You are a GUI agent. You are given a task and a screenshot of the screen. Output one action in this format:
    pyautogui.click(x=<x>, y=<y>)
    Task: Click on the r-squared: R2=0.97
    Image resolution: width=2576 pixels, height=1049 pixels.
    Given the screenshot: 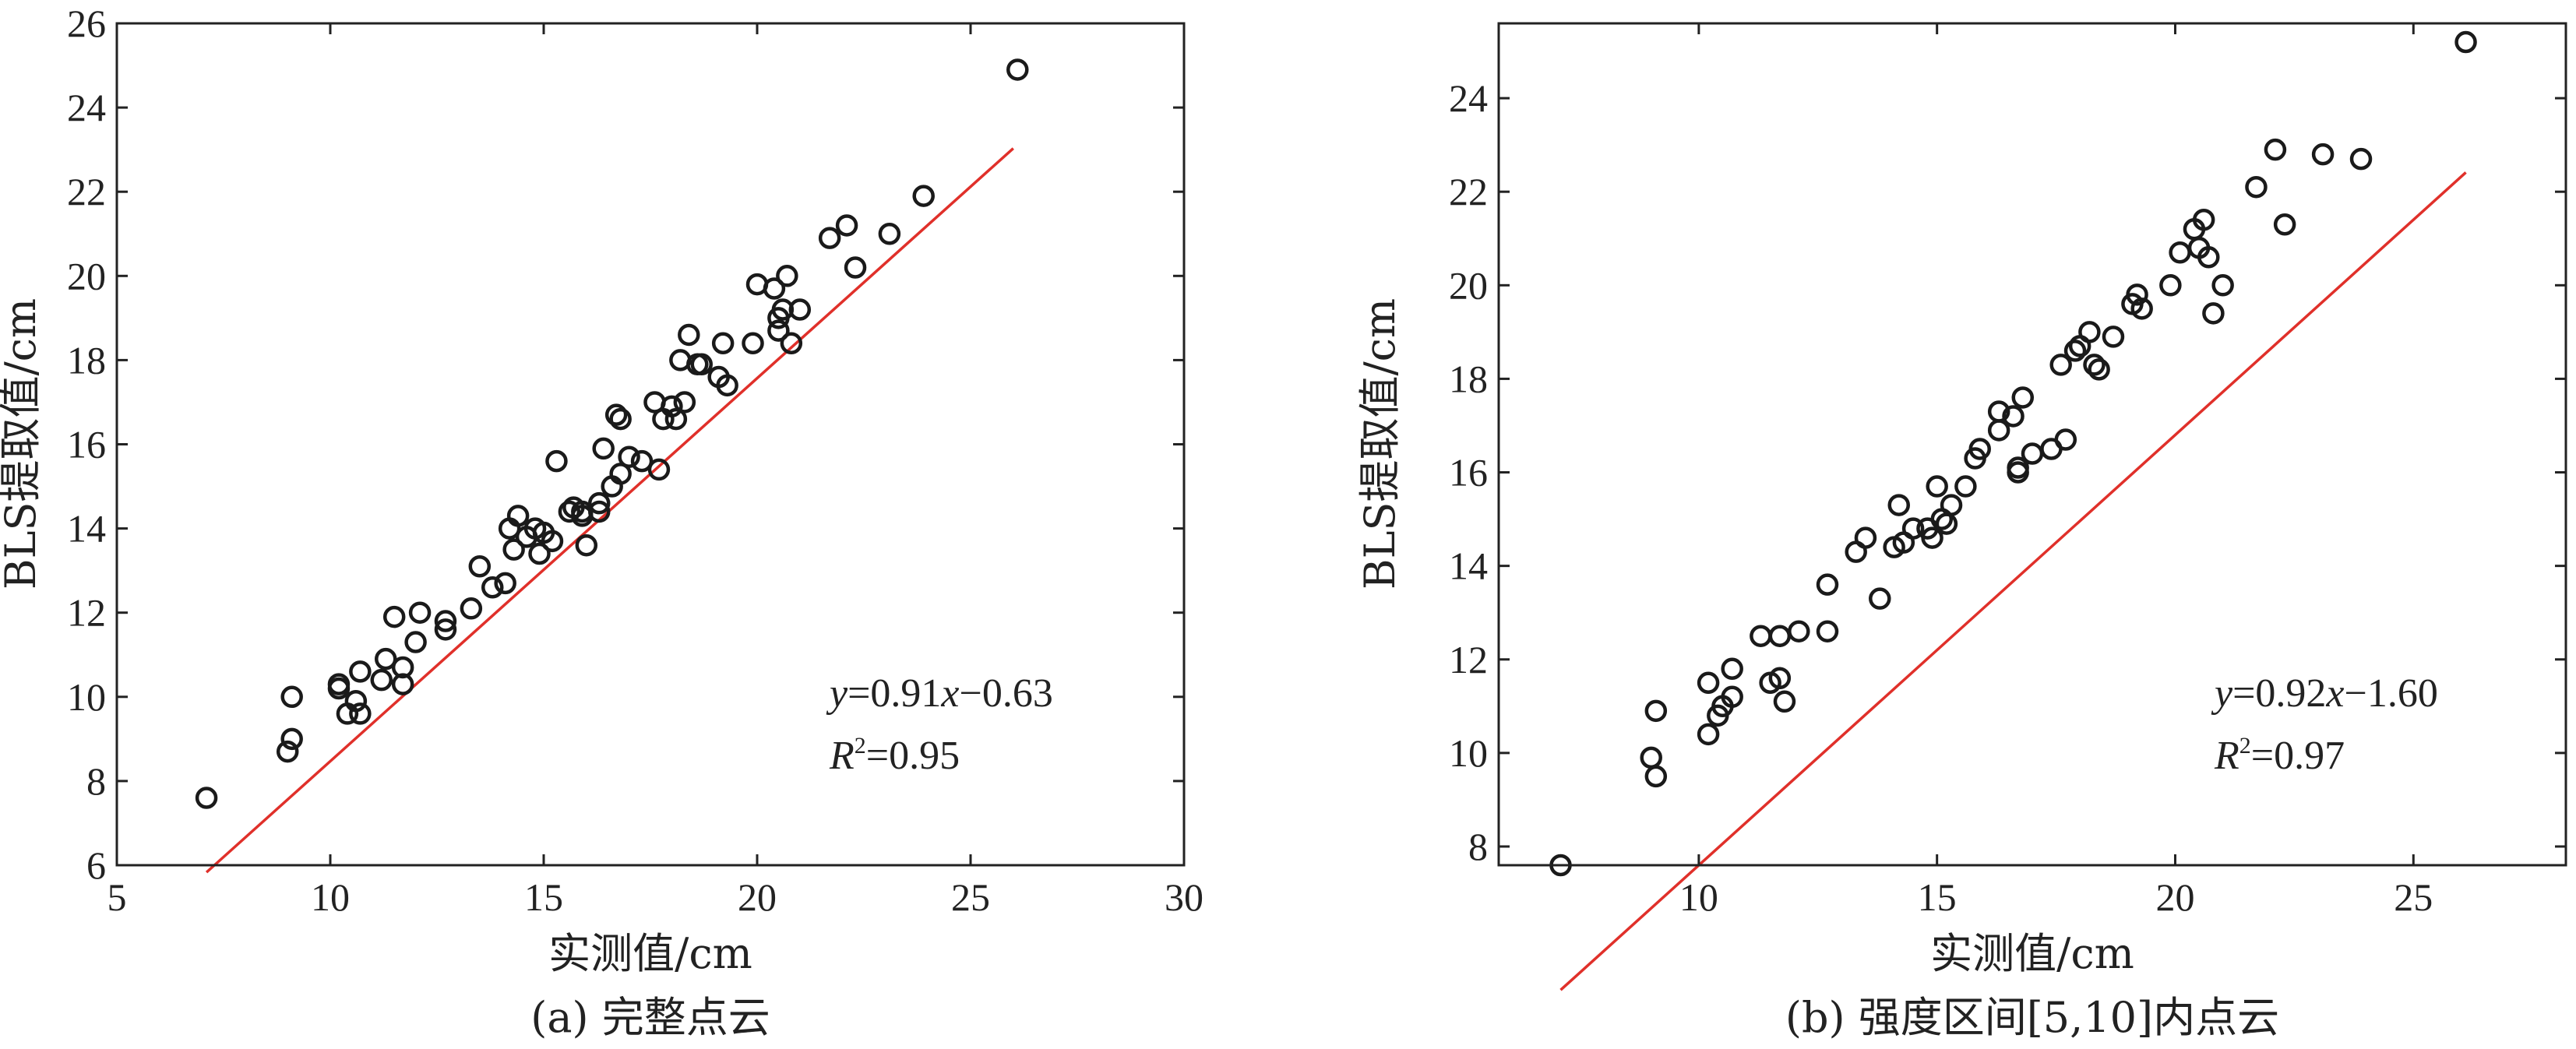 What is the action you would take?
    pyautogui.click(x=2280, y=755)
    